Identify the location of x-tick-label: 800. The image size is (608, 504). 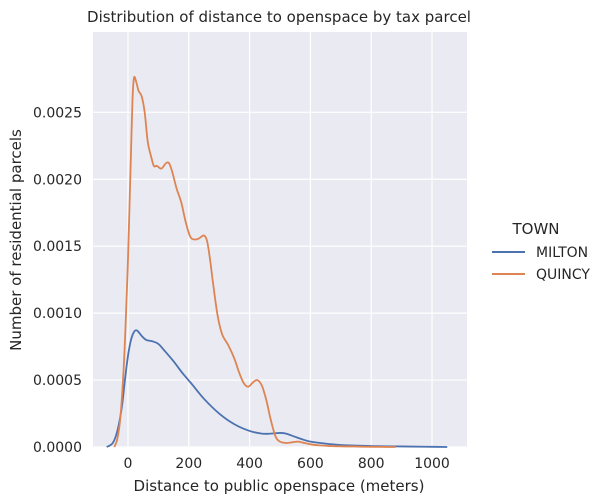
(371, 464).